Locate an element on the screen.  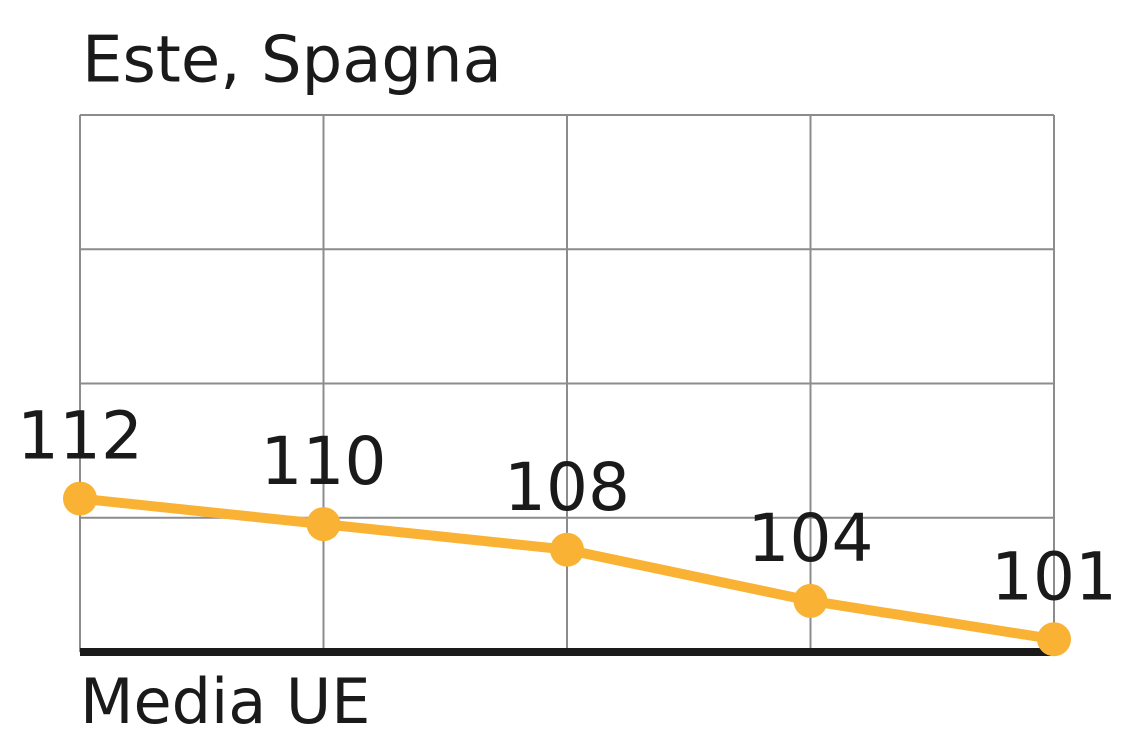
data-label: 104 is located at coordinates (811, 538).